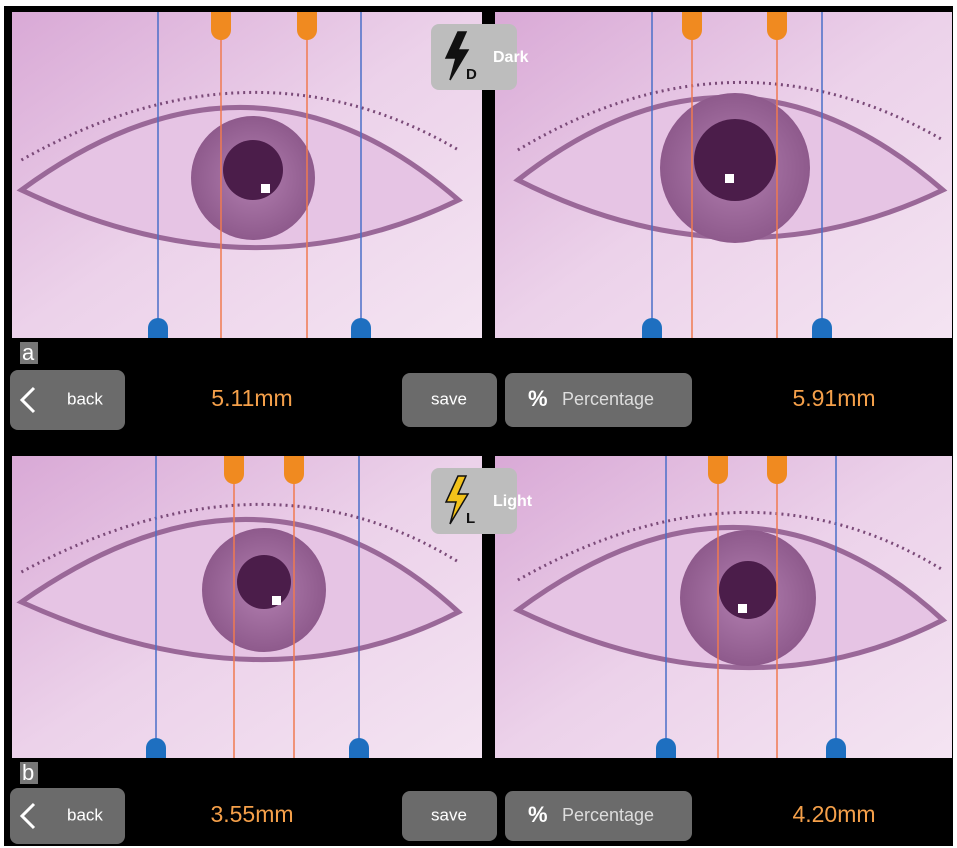 This screenshot has height=848, width=957. I want to click on mode-label: Dark, so click(511, 57).